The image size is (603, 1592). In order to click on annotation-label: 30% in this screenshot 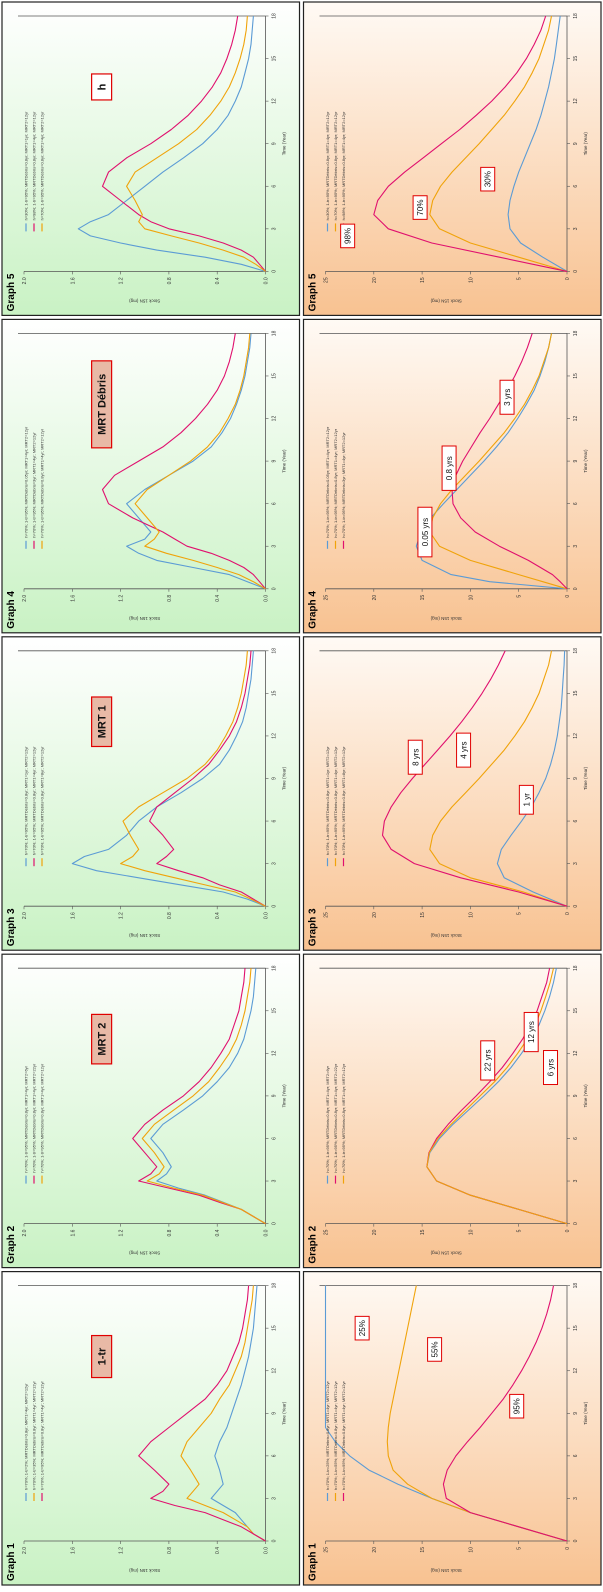, I will do `click(488, 179)`.